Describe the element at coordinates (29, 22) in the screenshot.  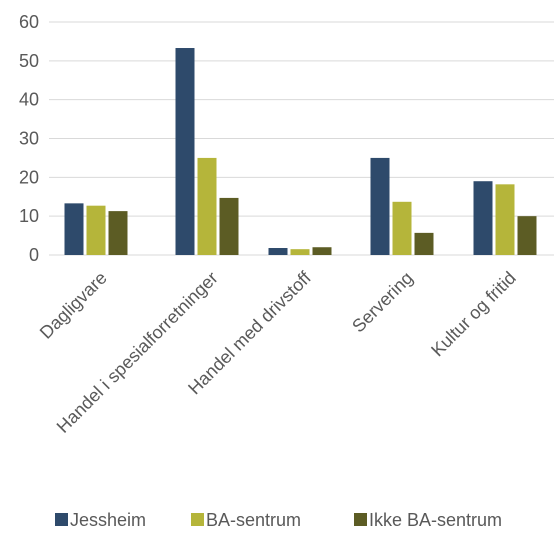
I see `y-tick-label: 60` at that location.